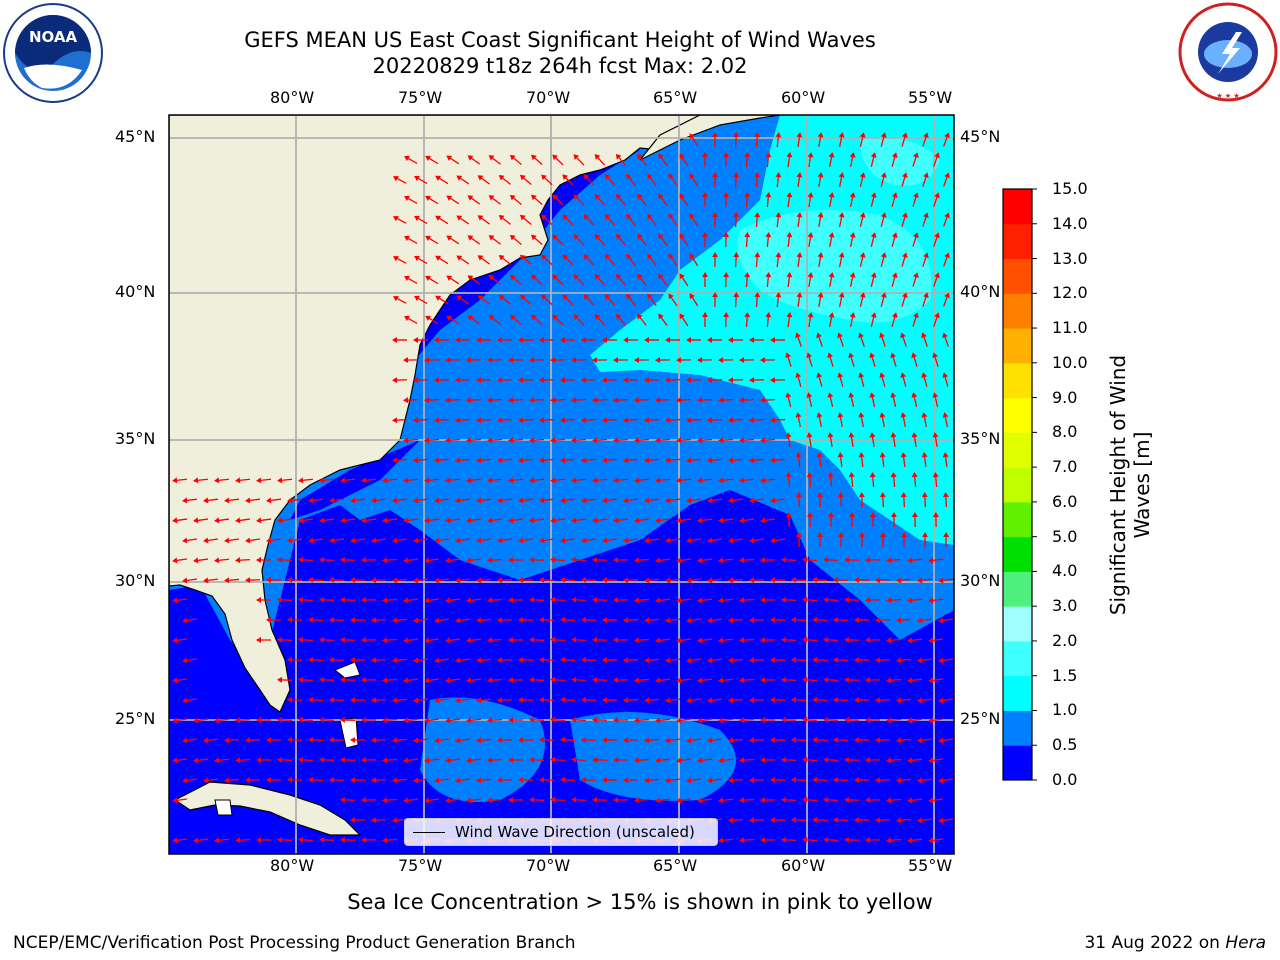 The image size is (1280, 960). Describe the element at coordinates (1070, 362) in the screenshot. I see `colorbar-tick-label: 10.0` at that location.